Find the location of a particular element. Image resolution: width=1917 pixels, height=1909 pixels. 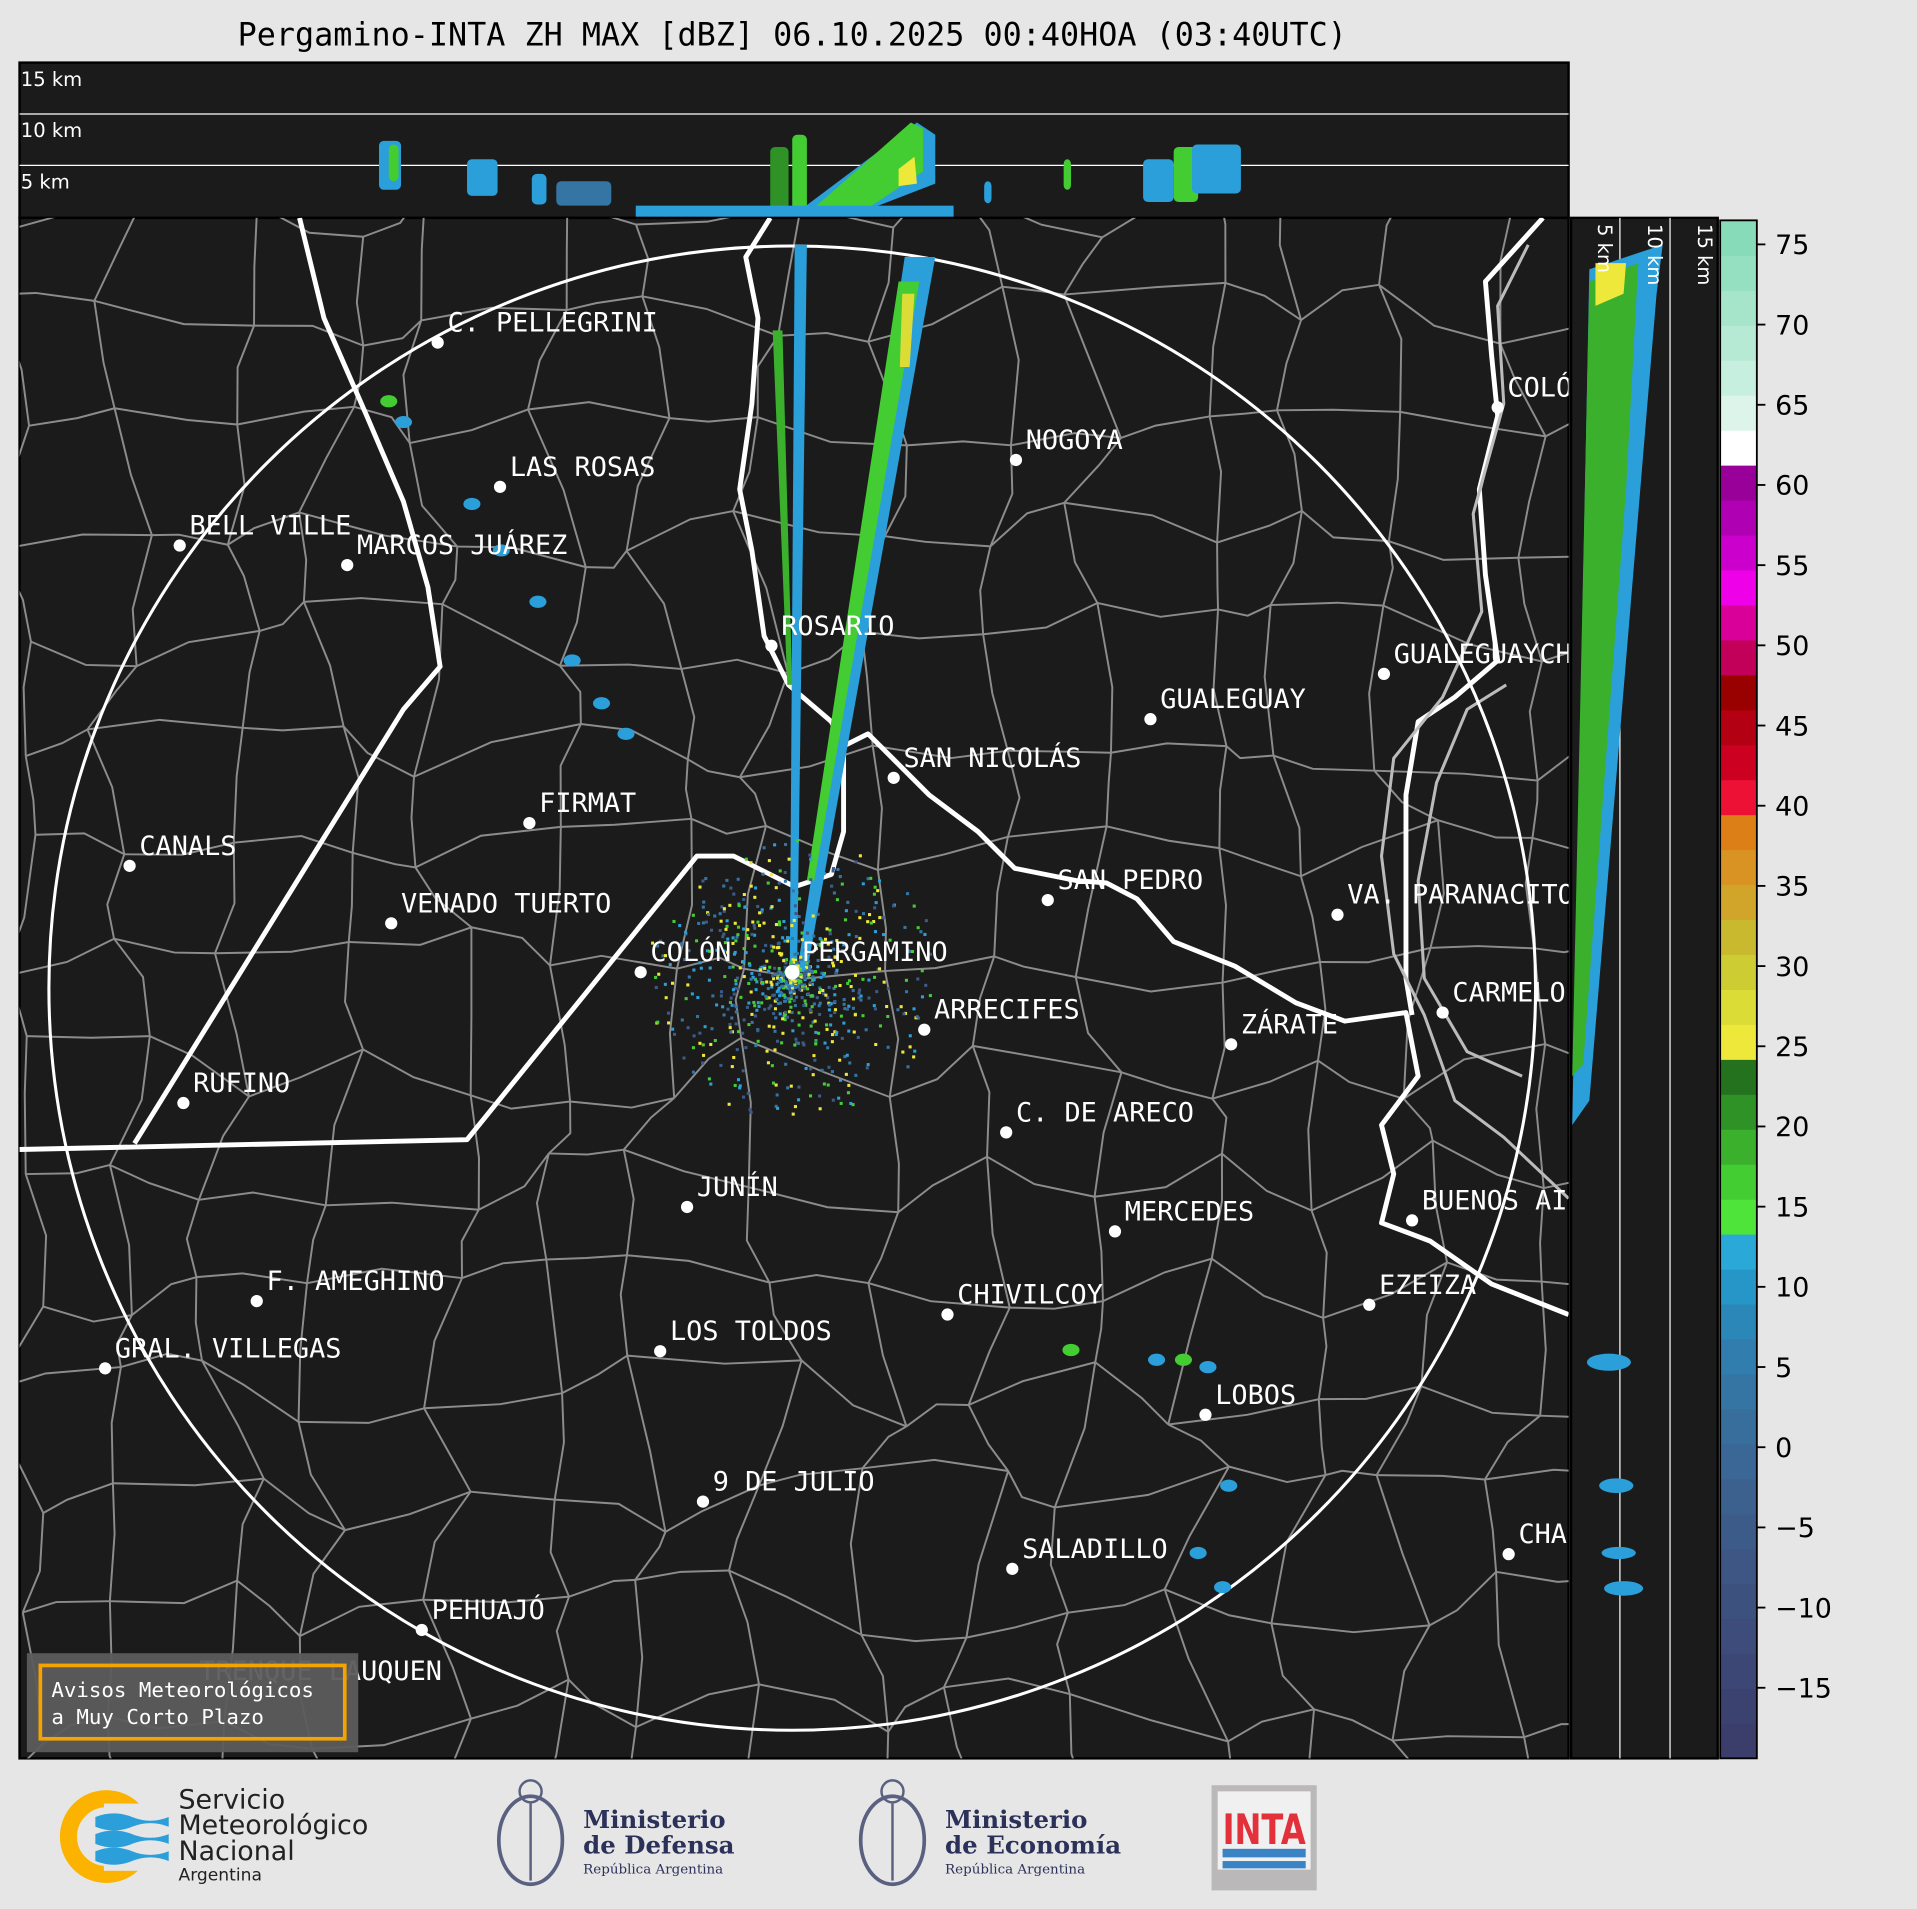

city-label: MARCOS JUÁREZ is located at coordinates (462, 545).